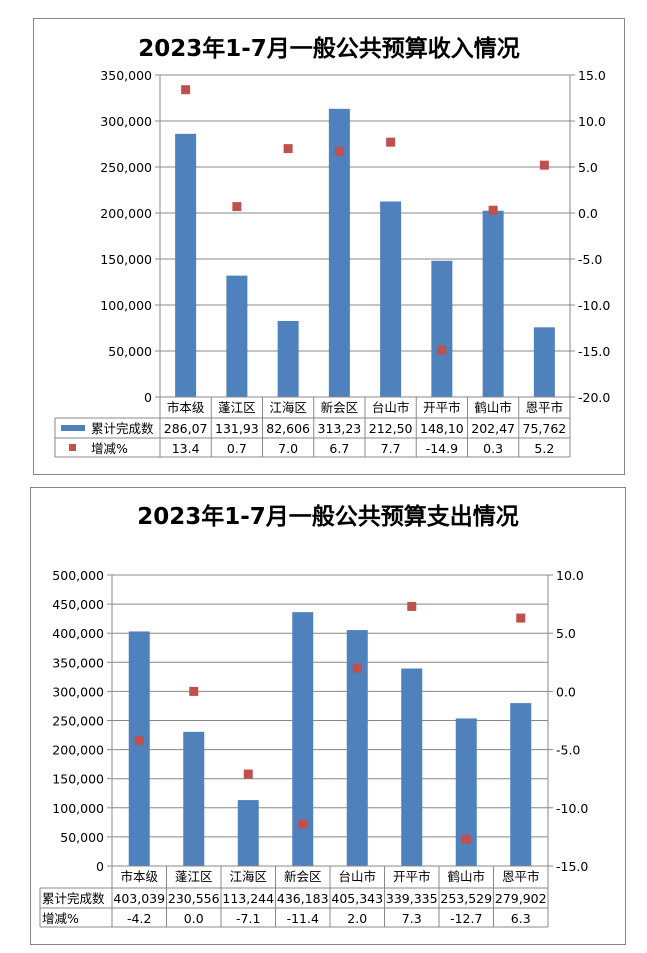  What do you see at coordinates (78, 779) in the screenshot?
I see `left-axis-tick-label: 150,000` at bounding box center [78, 779].